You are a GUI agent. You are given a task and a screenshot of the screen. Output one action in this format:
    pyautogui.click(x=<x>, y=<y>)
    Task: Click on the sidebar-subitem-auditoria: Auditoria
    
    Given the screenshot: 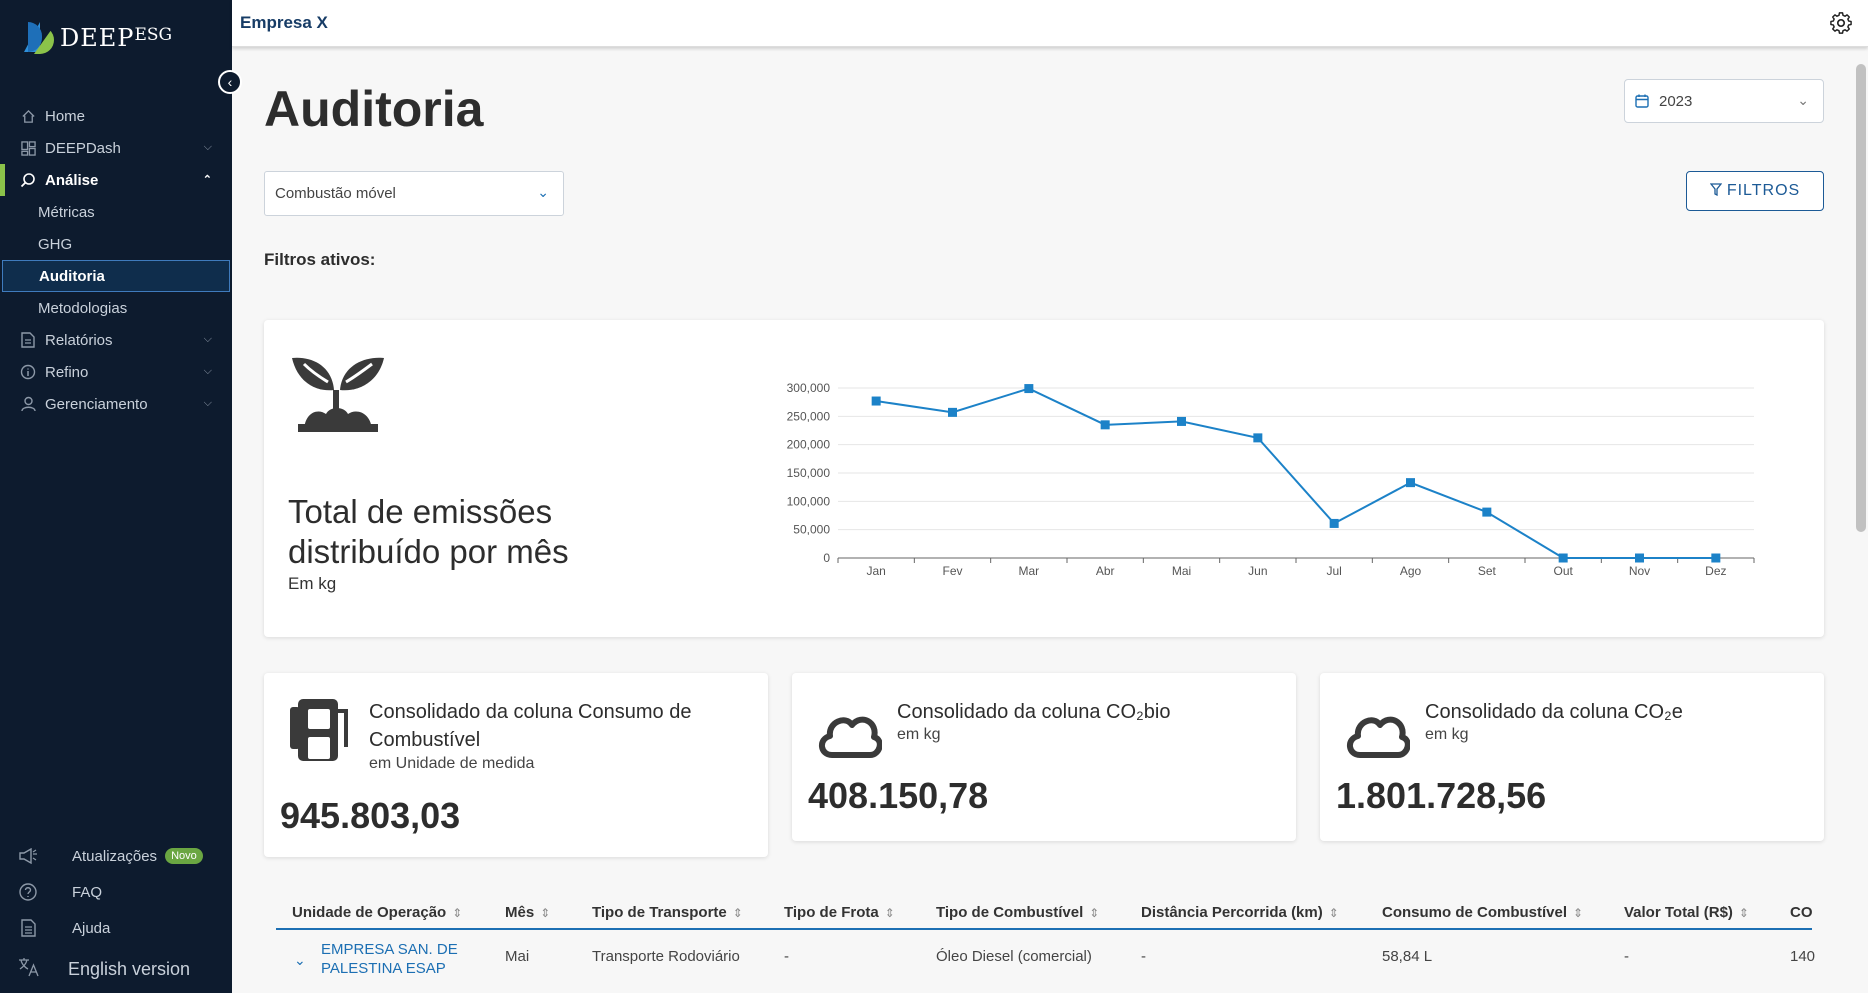 What is the action you would take?
    pyautogui.click(x=116, y=276)
    